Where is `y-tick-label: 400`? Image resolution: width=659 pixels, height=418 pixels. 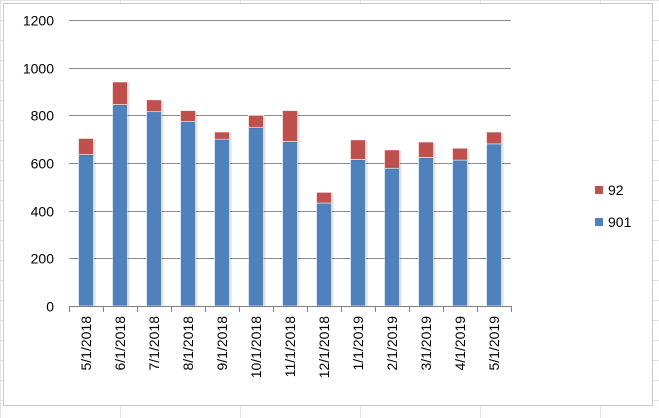
y-tick-label: 400 is located at coordinates (43, 212).